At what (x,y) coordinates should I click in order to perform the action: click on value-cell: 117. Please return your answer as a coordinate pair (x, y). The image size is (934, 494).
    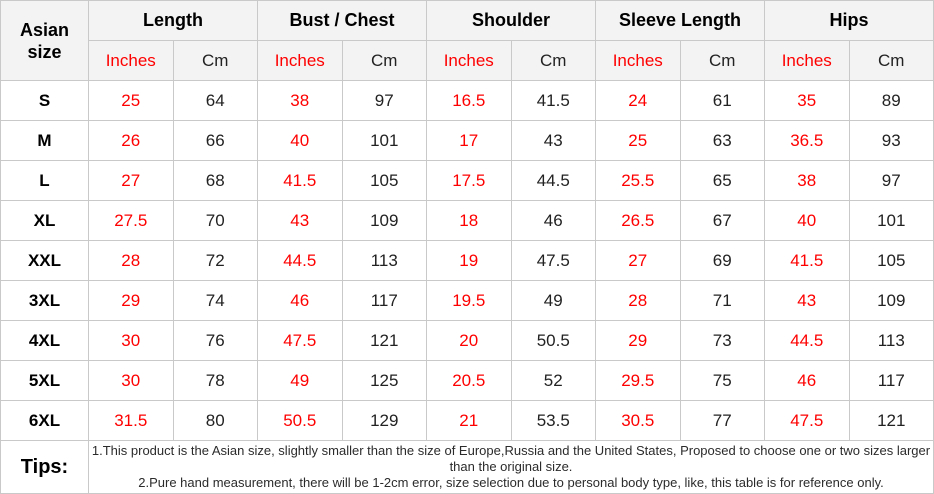
    Looking at the image, I should click on (891, 380).